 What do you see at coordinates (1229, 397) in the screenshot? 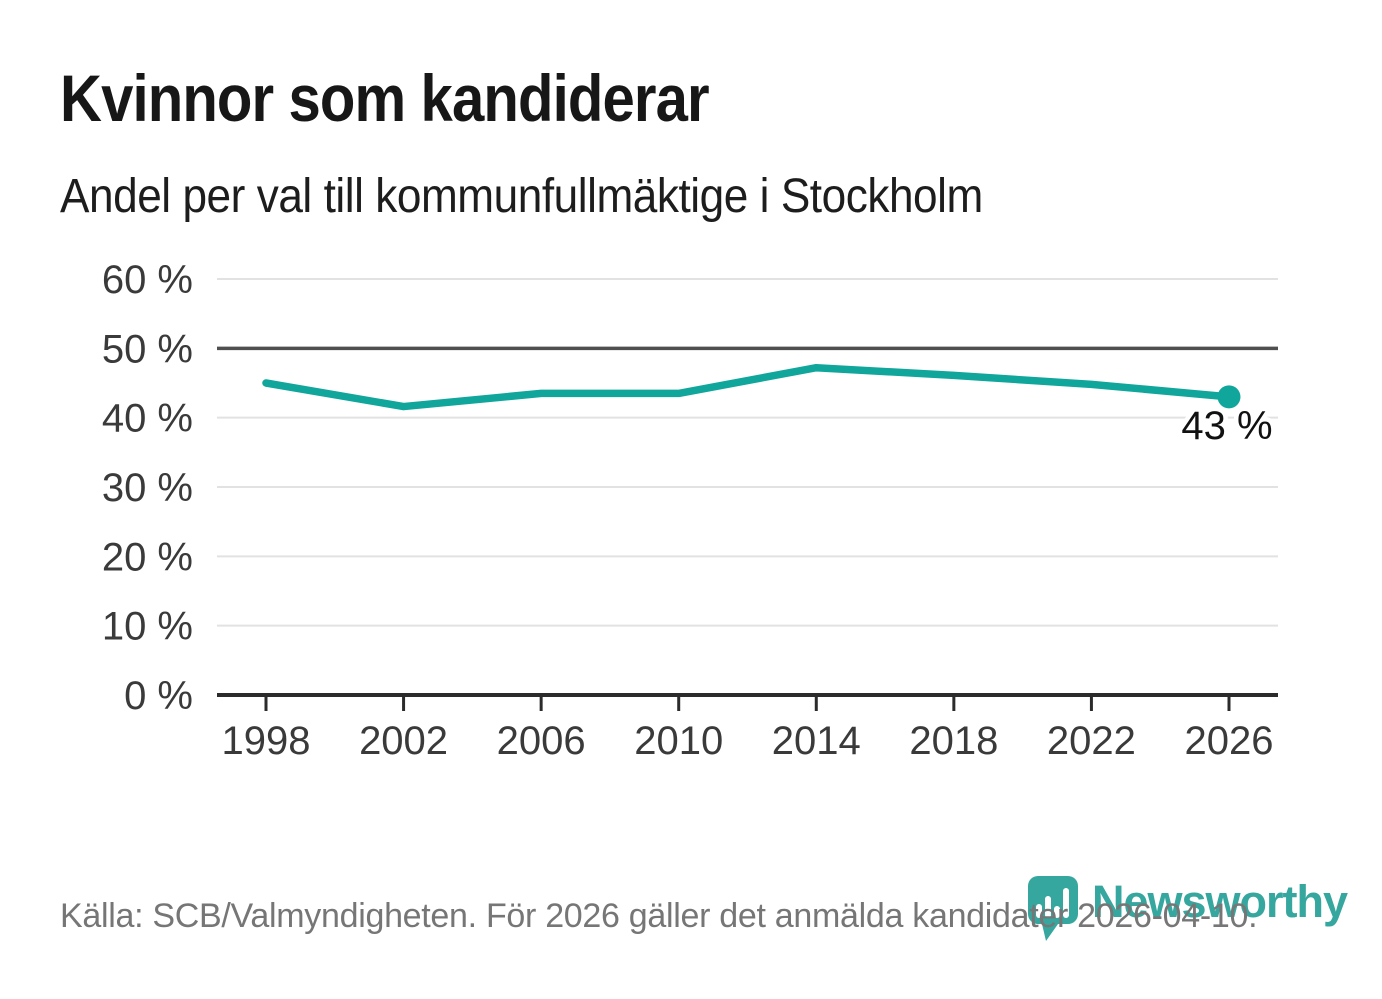
I see `data-point-2026` at bounding box center [1229, 397].